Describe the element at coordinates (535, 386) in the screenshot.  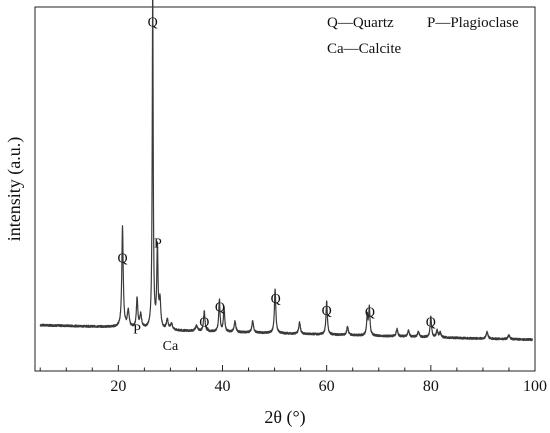
I see `x-tick-label: 100` at that location.